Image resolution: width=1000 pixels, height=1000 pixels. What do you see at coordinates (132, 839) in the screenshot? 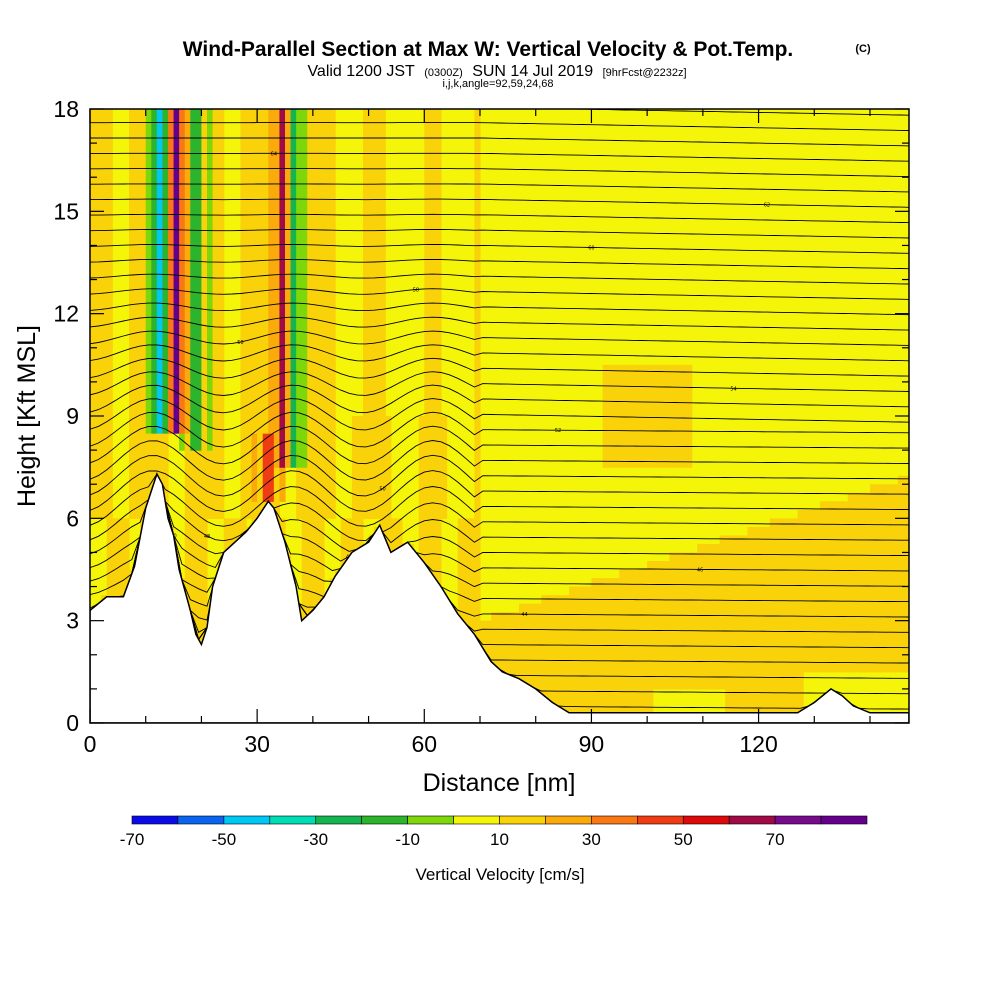
I see `colorbar-label: -70` at bounding box center [132, 839].